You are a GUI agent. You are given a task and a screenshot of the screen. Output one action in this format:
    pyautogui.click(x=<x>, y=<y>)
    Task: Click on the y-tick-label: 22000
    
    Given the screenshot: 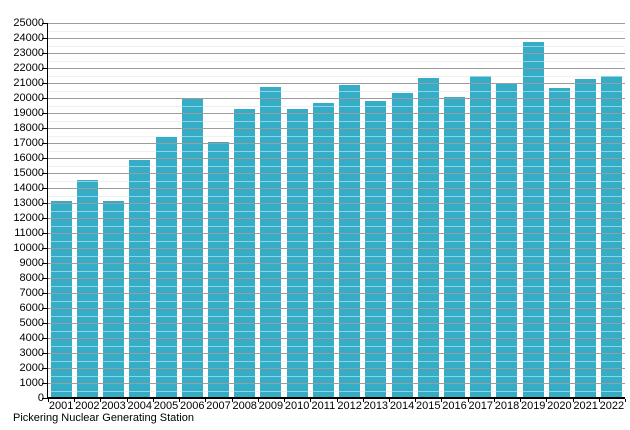 What is the action you would take?
    pyautogui.click(x=28, y=68)
    